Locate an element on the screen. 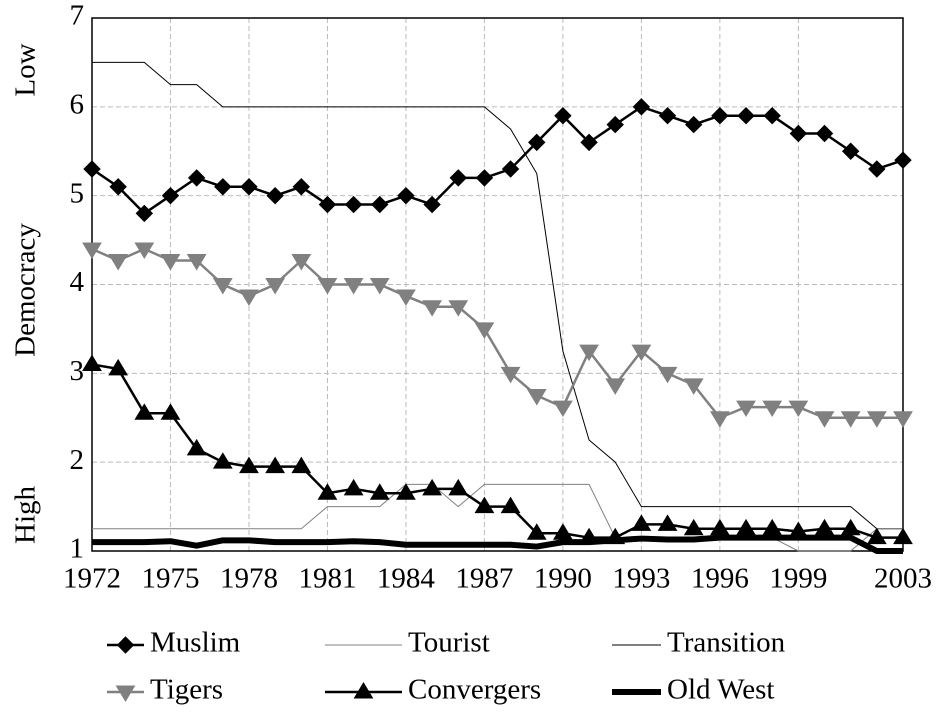 This screenshot has height=713, width=937. x-tick-label: 1972 is located at coordinates (92, 579).